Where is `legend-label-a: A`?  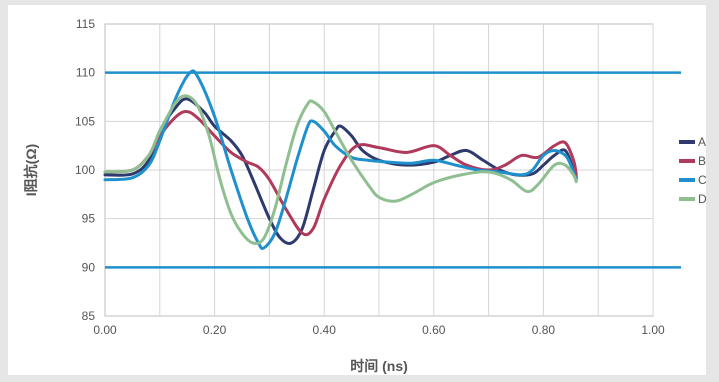 legend-label-a: A is located at coordinates (702, 142).